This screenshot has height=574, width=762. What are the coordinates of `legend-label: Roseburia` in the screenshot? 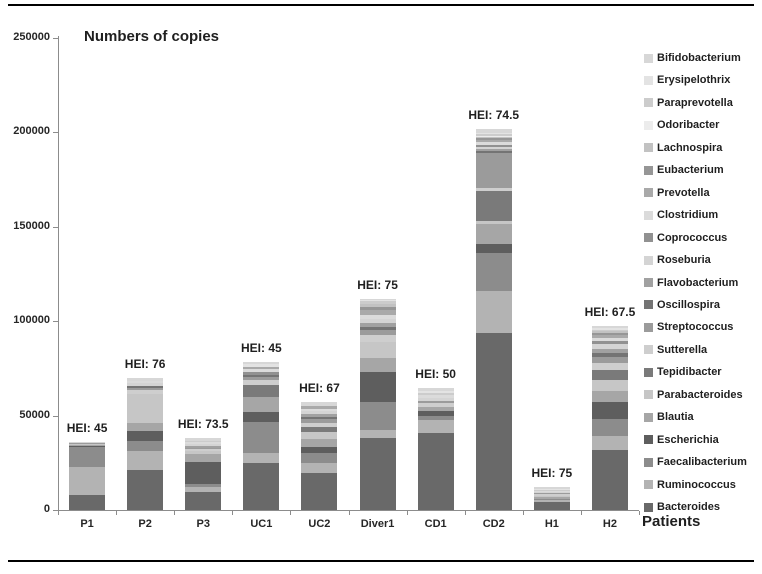 It's located at (684, 260).